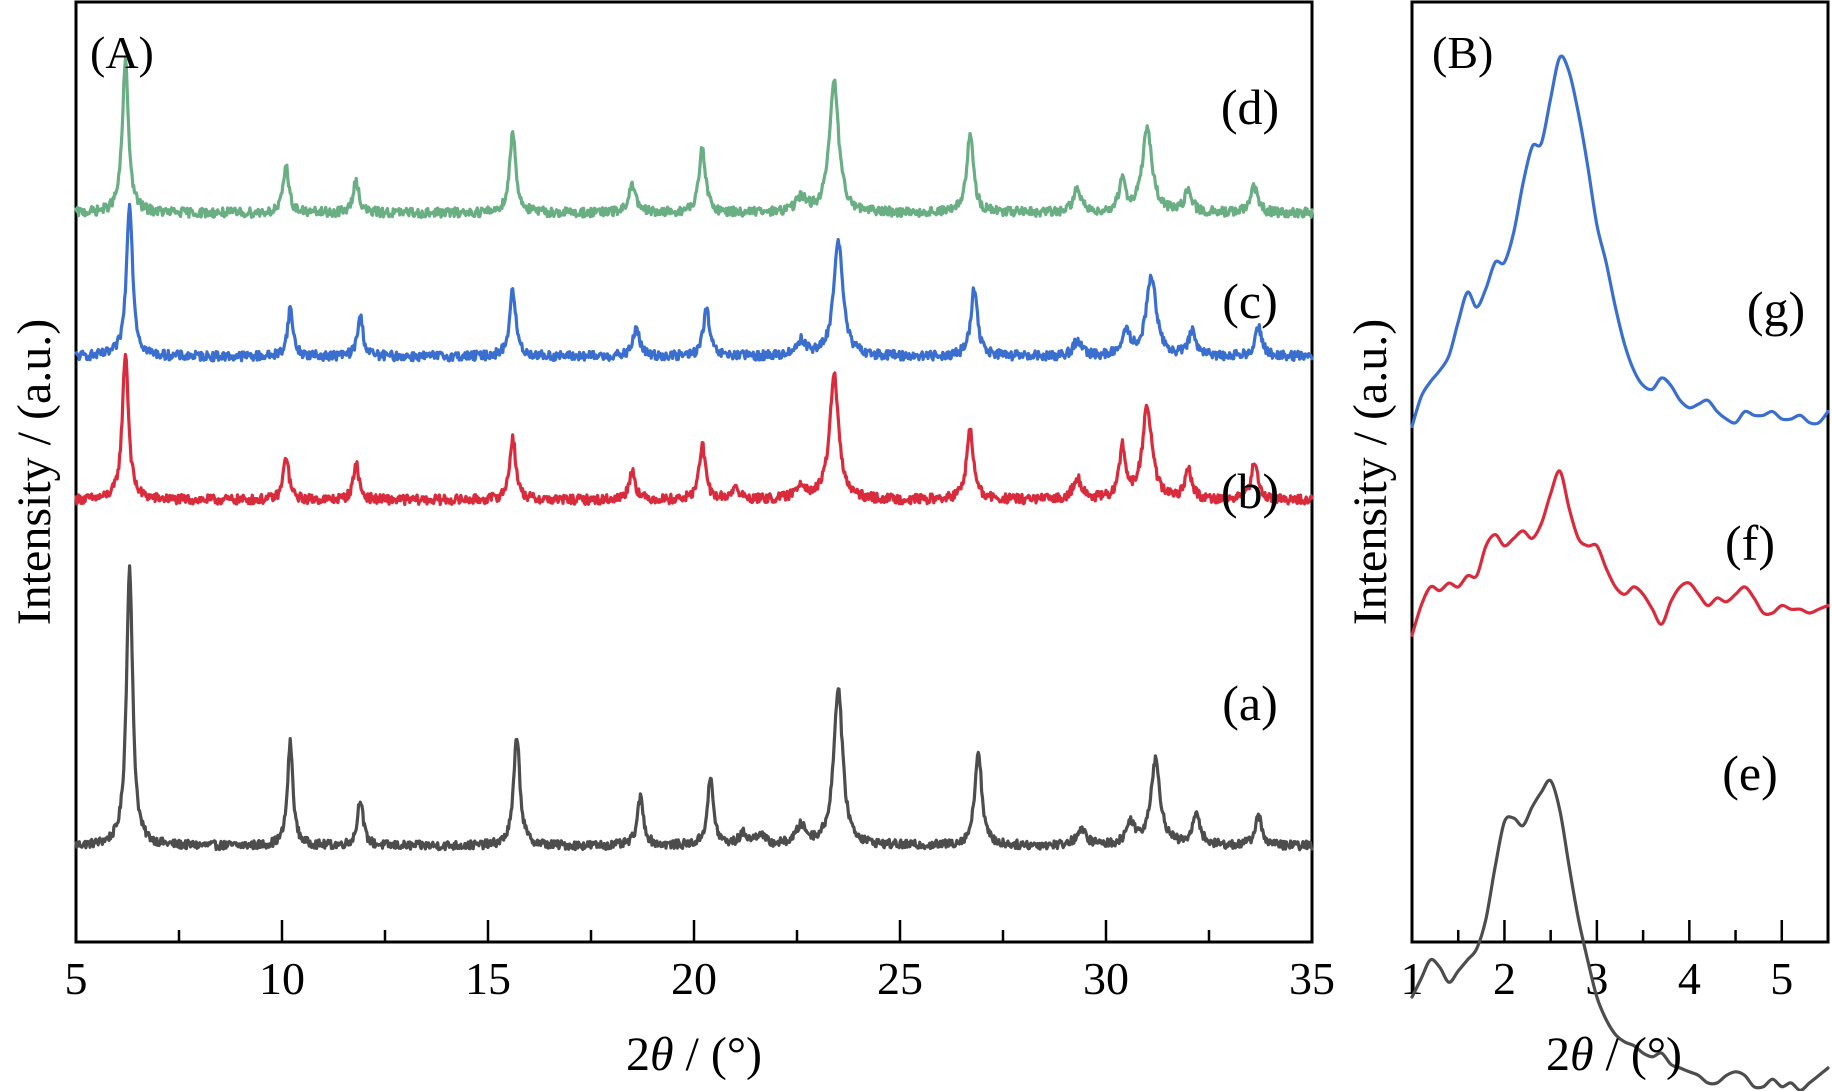 Image resolution: width=1832 pixels, height=1091 pixels. What do you see at coordinates (1614, 1054) in the screenshot?
I see `panel-b-x-axis-title: 2θ / (°)` at bounding box center [1614, 1054].